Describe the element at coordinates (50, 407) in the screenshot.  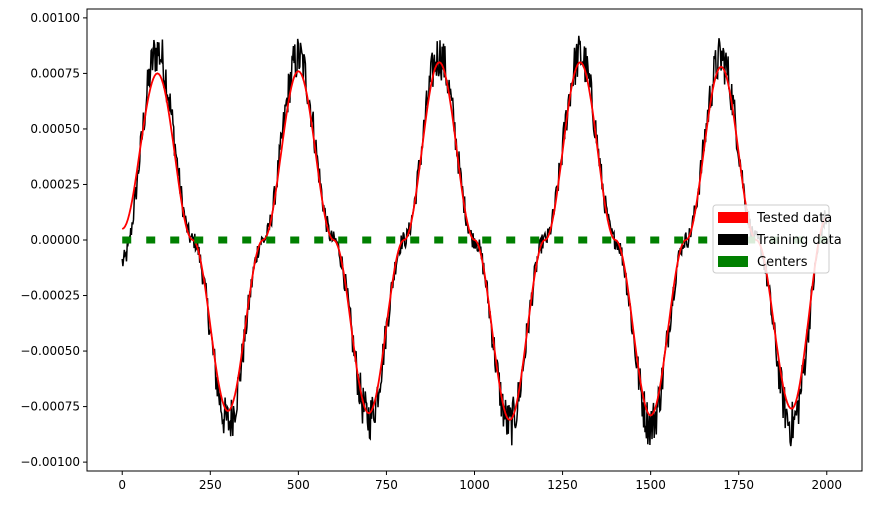
I see `y-tick-label: −0.00075` at that location.